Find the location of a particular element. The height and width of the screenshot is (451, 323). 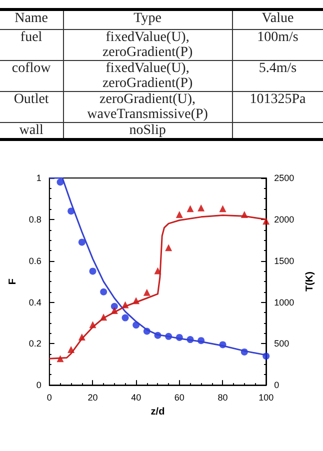

text: 101325Pa is located at coordinates (278, 99).